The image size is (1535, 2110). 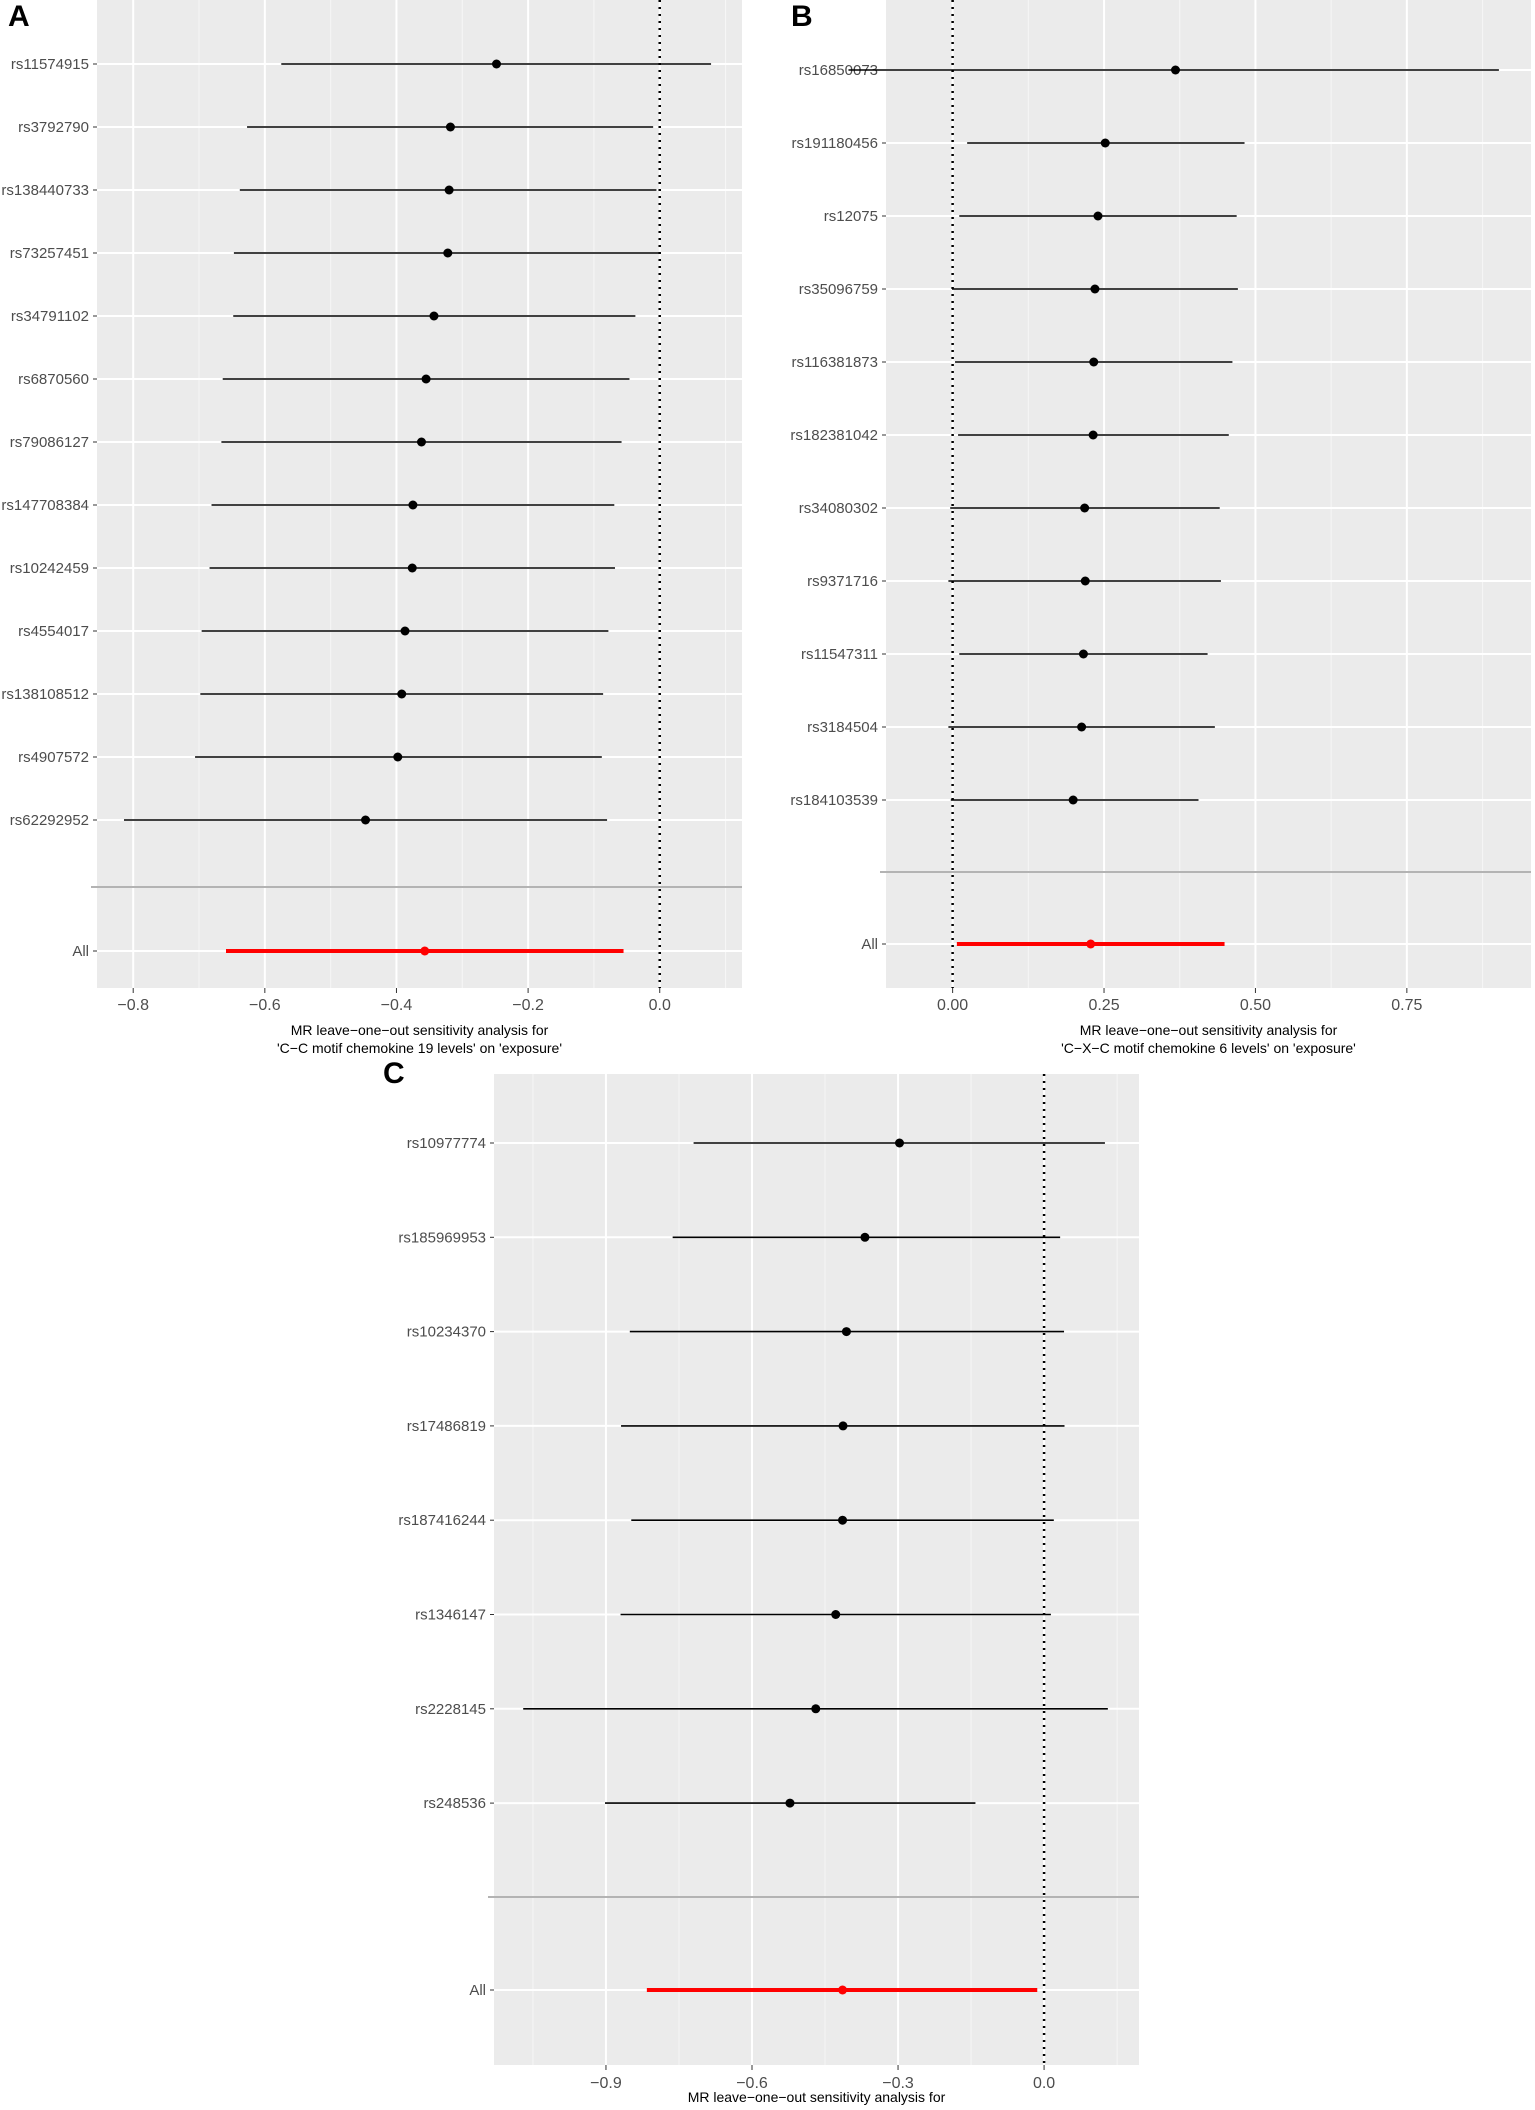 I want to click on snp-label: rs1346147, so click(x=450, y=1615).